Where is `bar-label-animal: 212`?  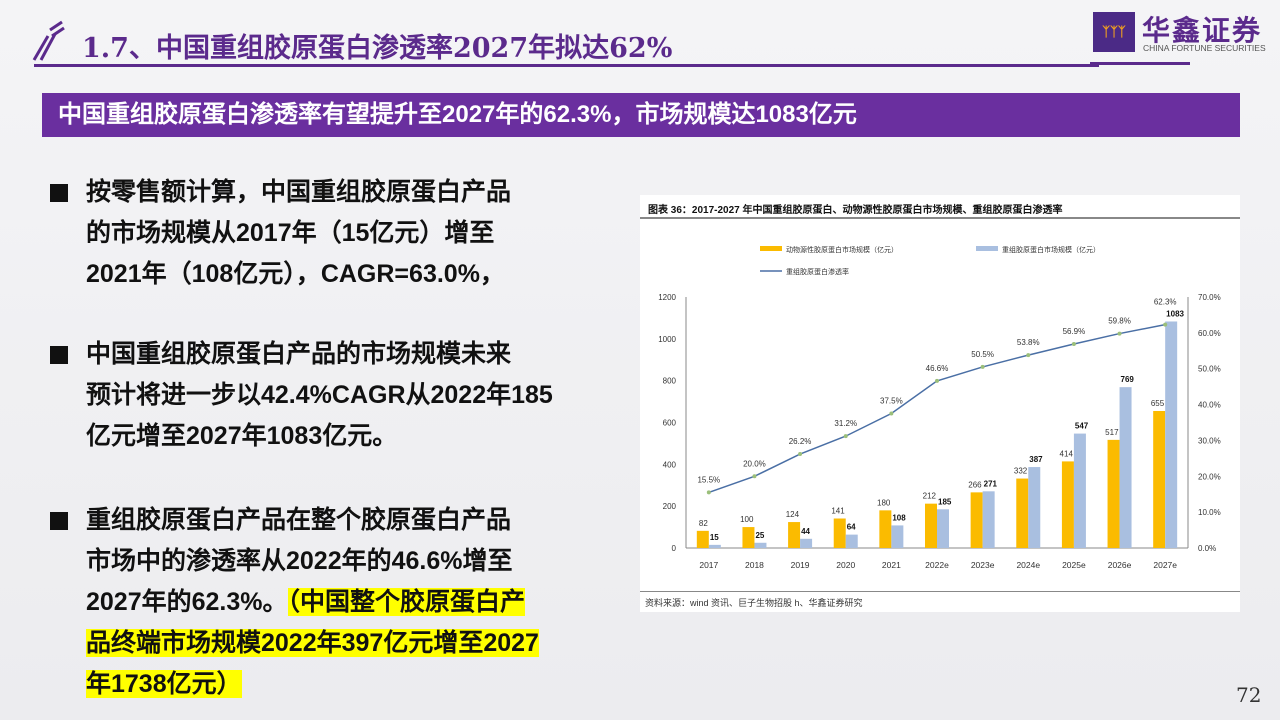 bar-label-animal: 212 is located at coordinates (930, 496).